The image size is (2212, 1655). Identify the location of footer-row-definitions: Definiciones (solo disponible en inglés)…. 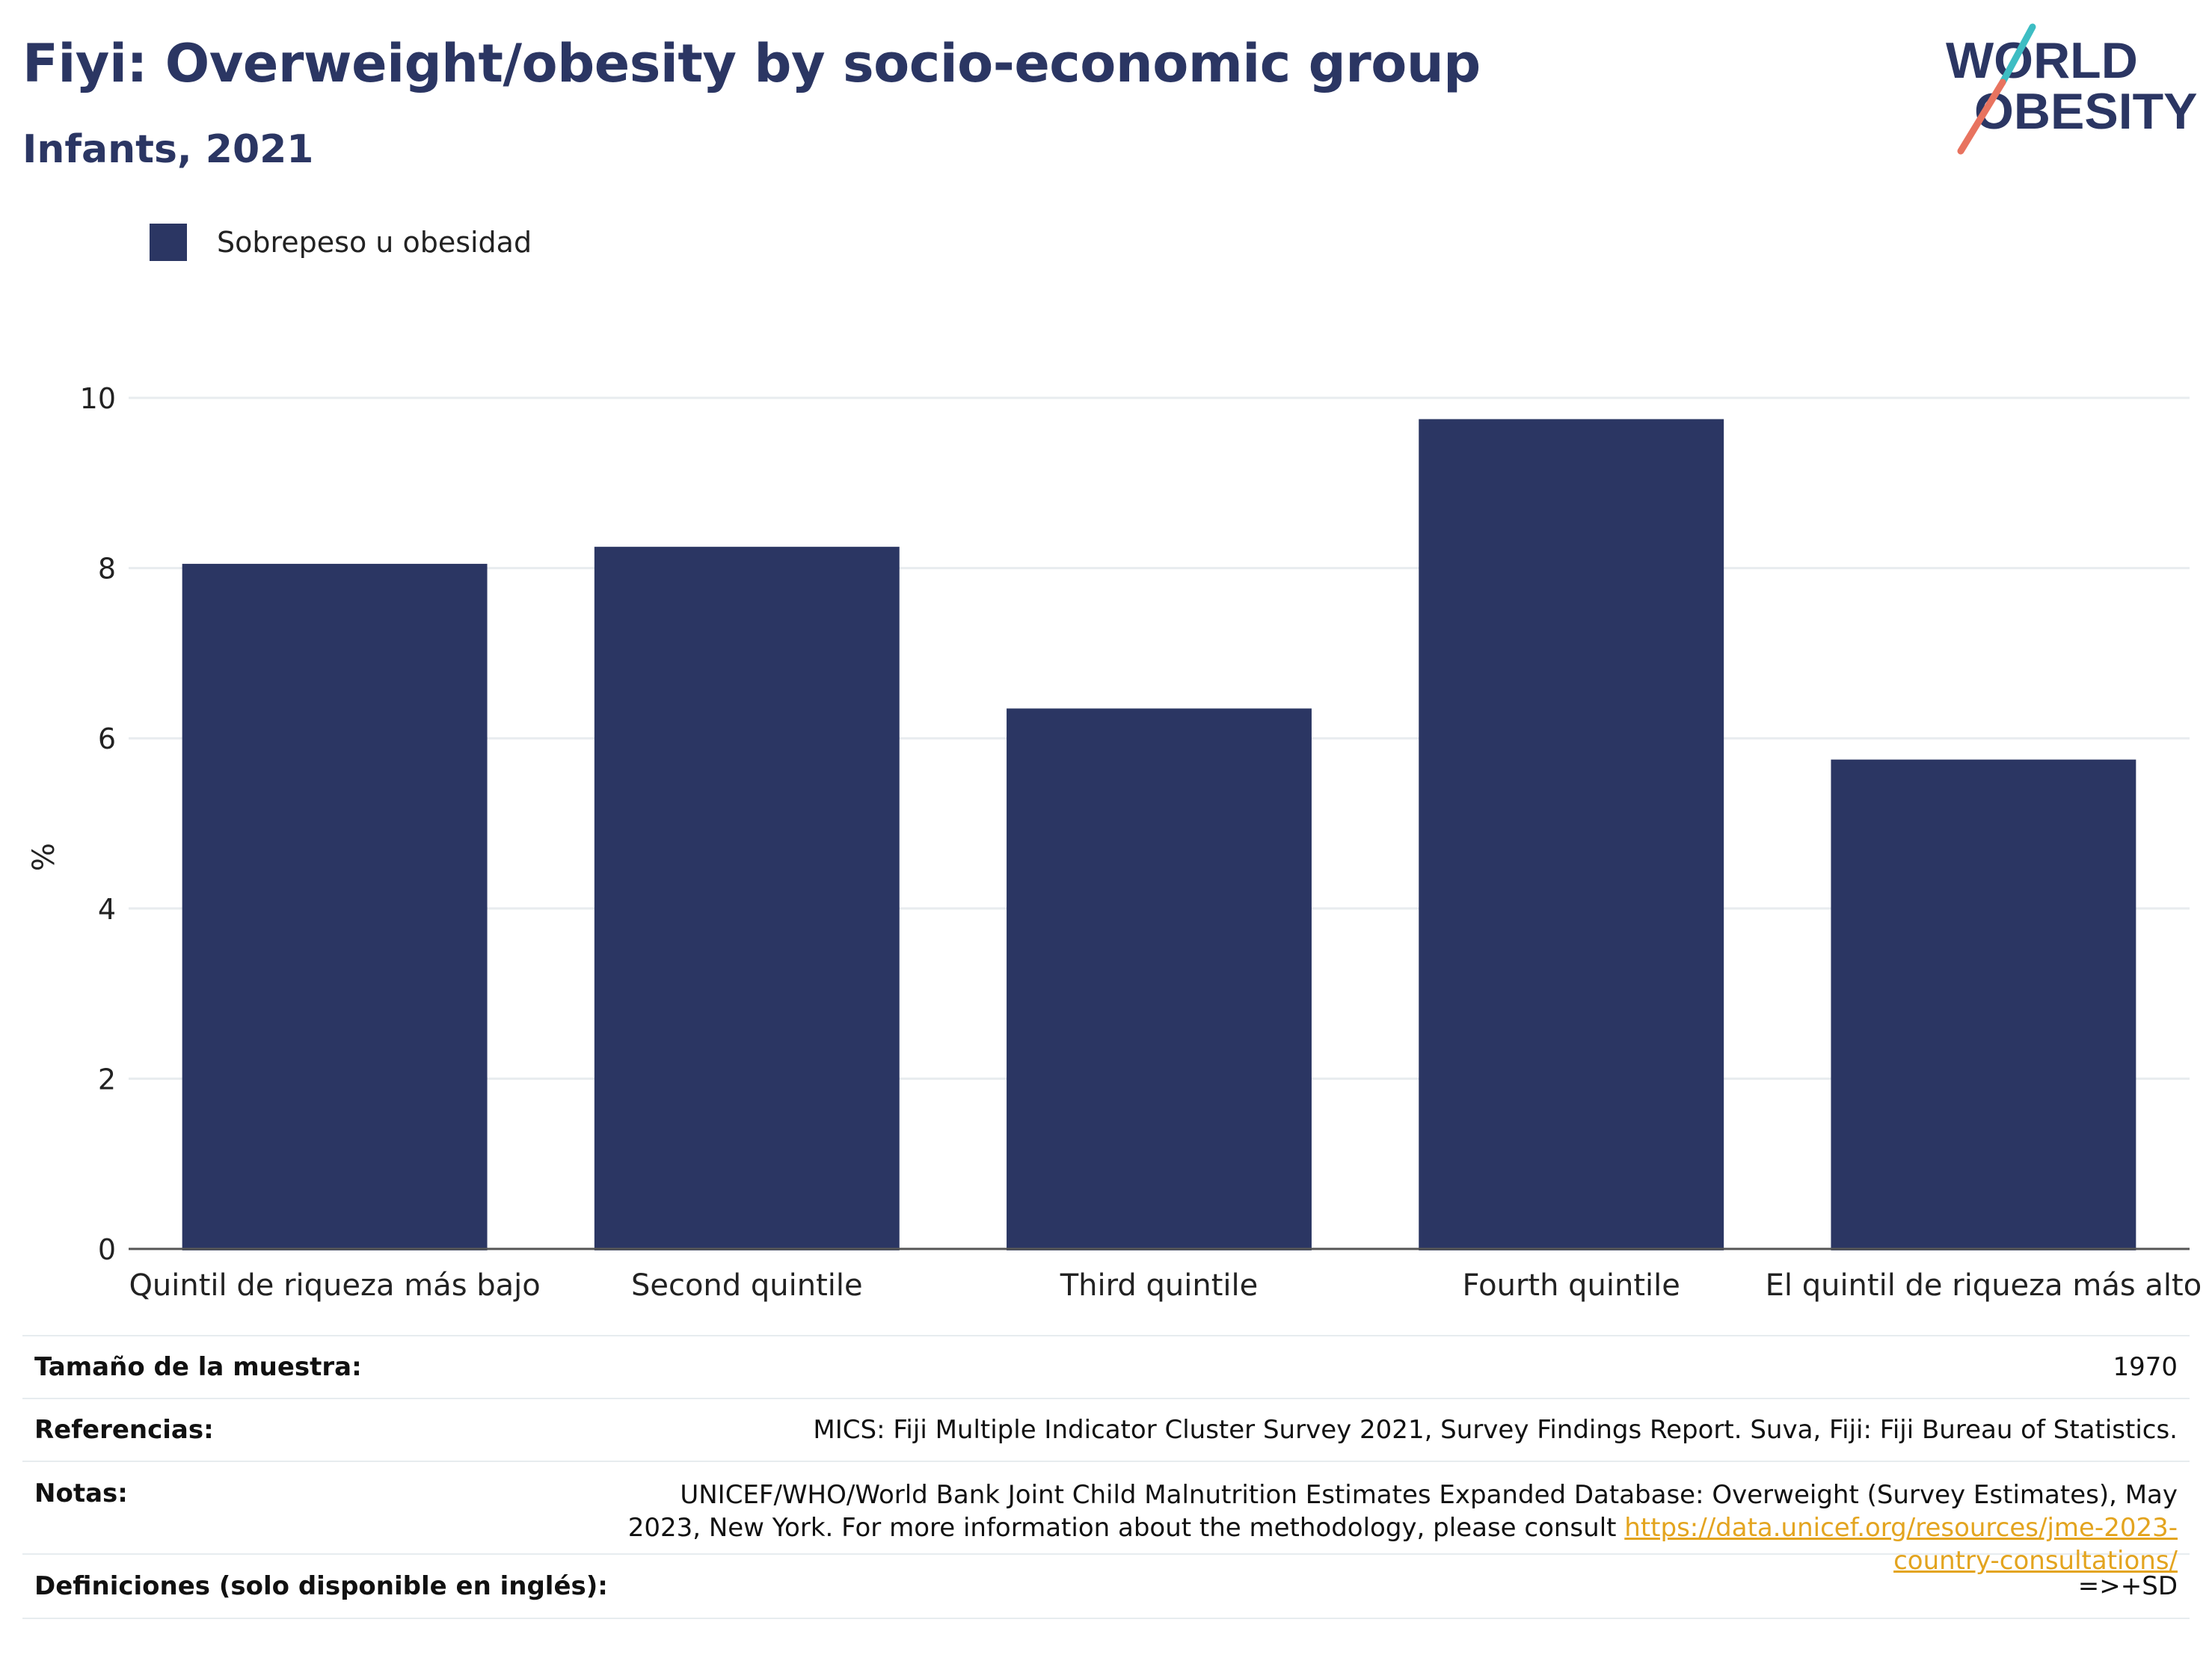
(1106, 1586).